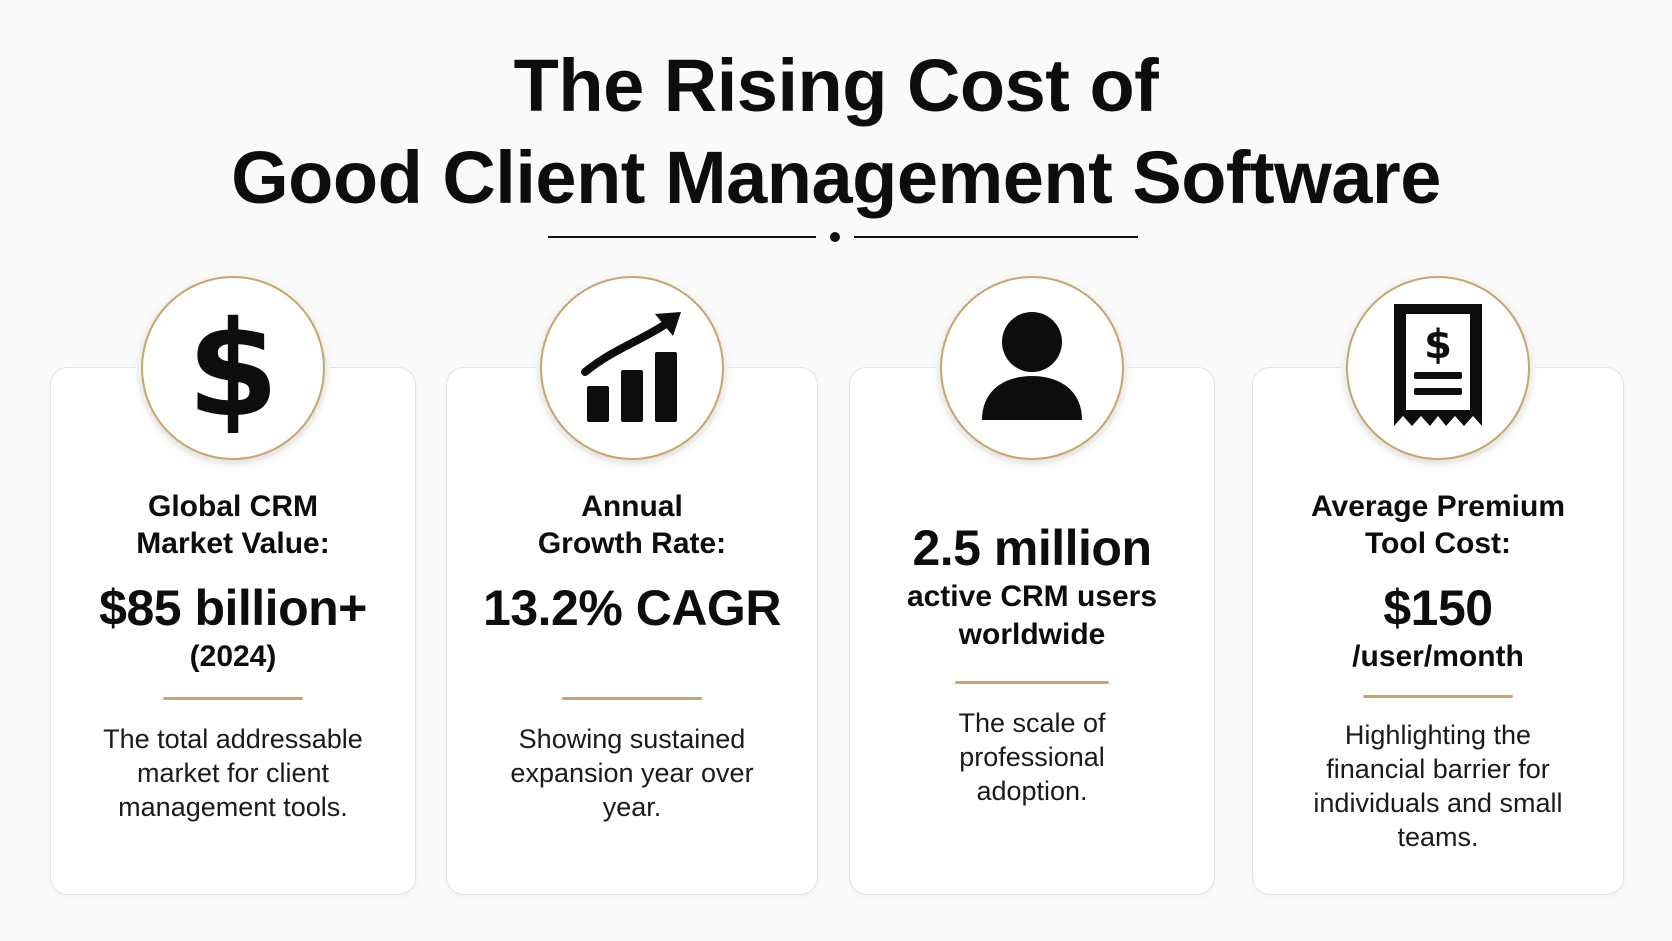 This screenshot has width=1672, height=941. I want to click on title-divider, so click(843, 237).